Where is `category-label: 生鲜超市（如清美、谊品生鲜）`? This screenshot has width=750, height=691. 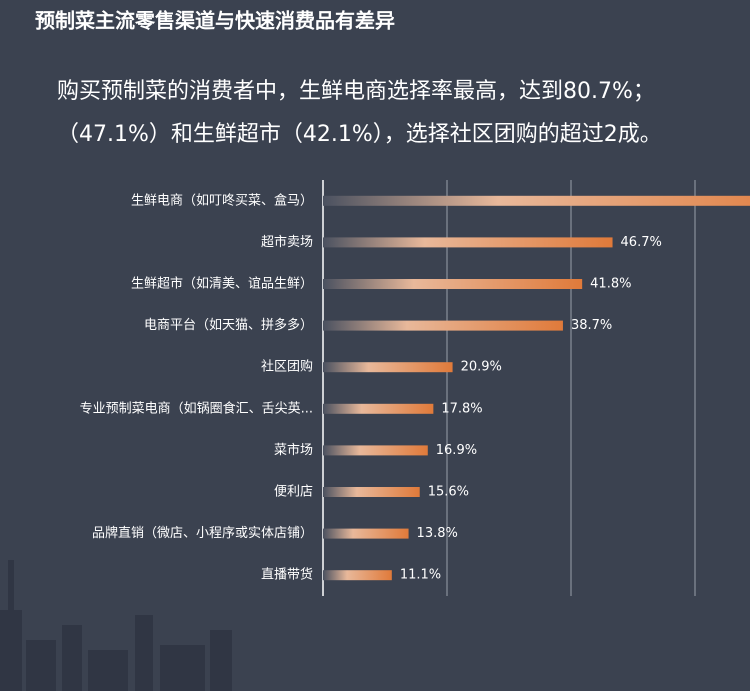 category-label: 生鲜超市（如清美、谊品生鲜） is located at coordinates (222, 284).